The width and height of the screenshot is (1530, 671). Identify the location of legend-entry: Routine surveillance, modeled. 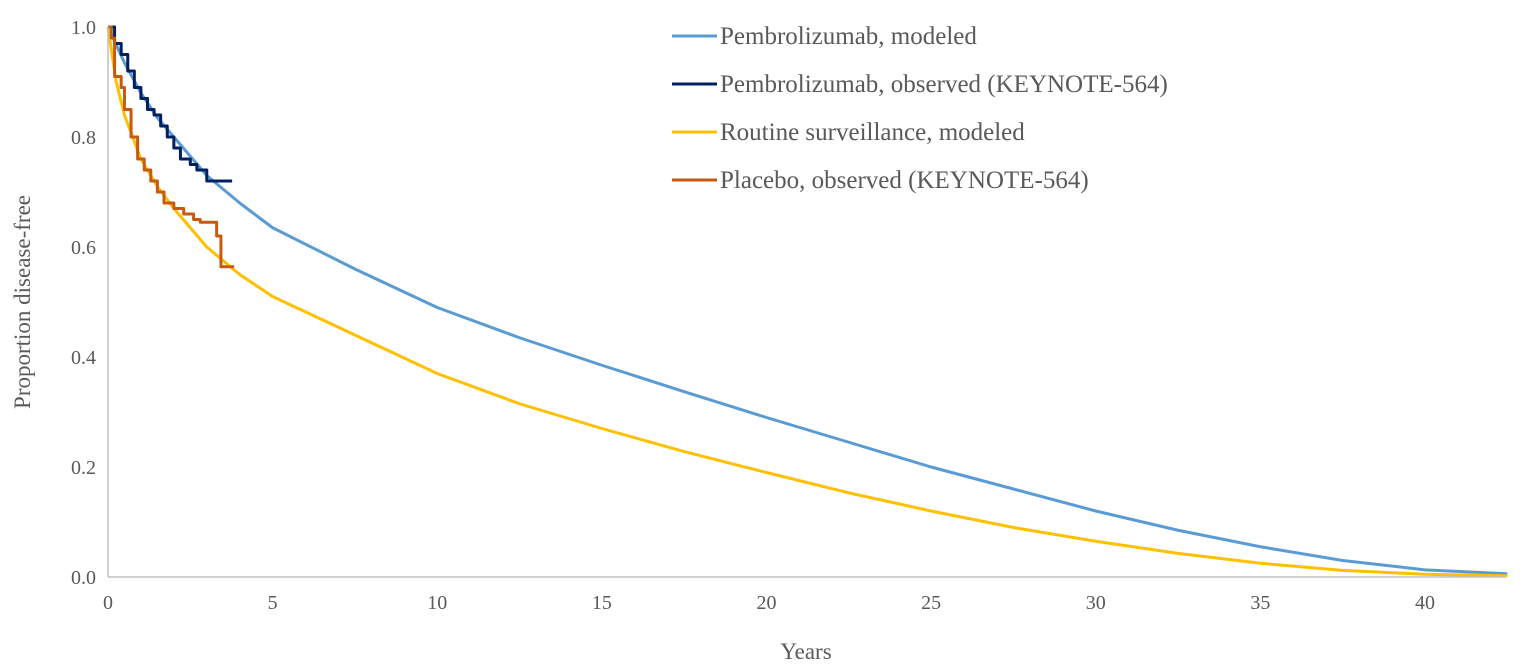
(872, 132).